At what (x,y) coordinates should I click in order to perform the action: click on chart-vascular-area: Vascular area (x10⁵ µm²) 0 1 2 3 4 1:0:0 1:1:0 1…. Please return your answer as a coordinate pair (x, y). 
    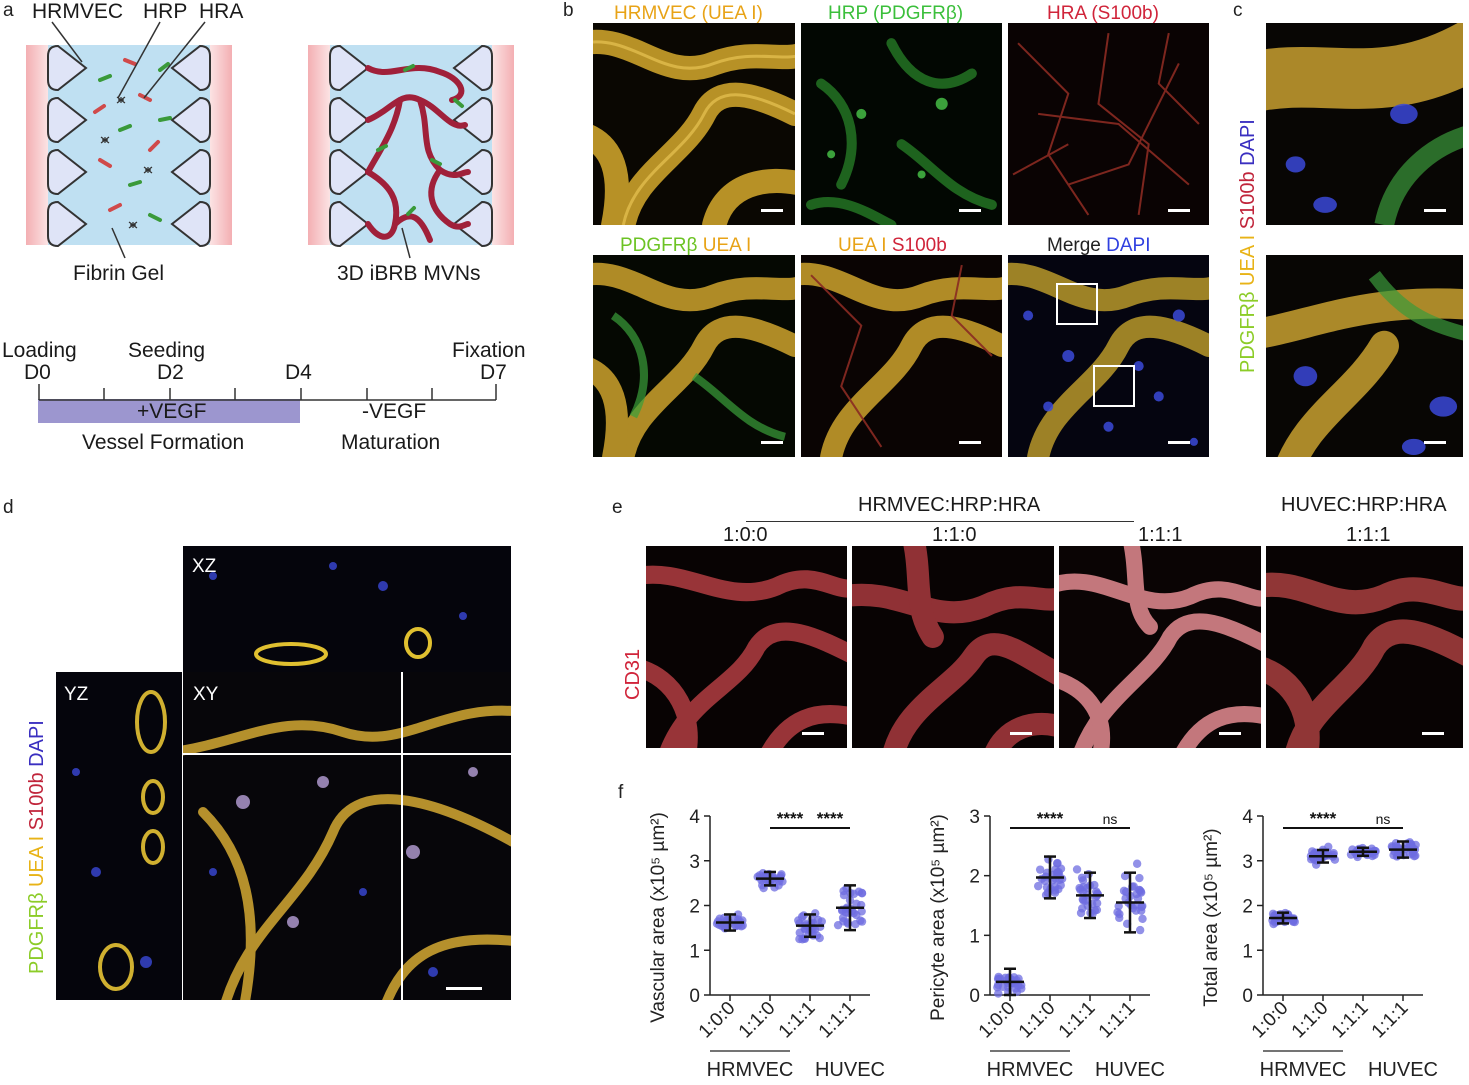
    Looking at the image, I should click on (781, 935).